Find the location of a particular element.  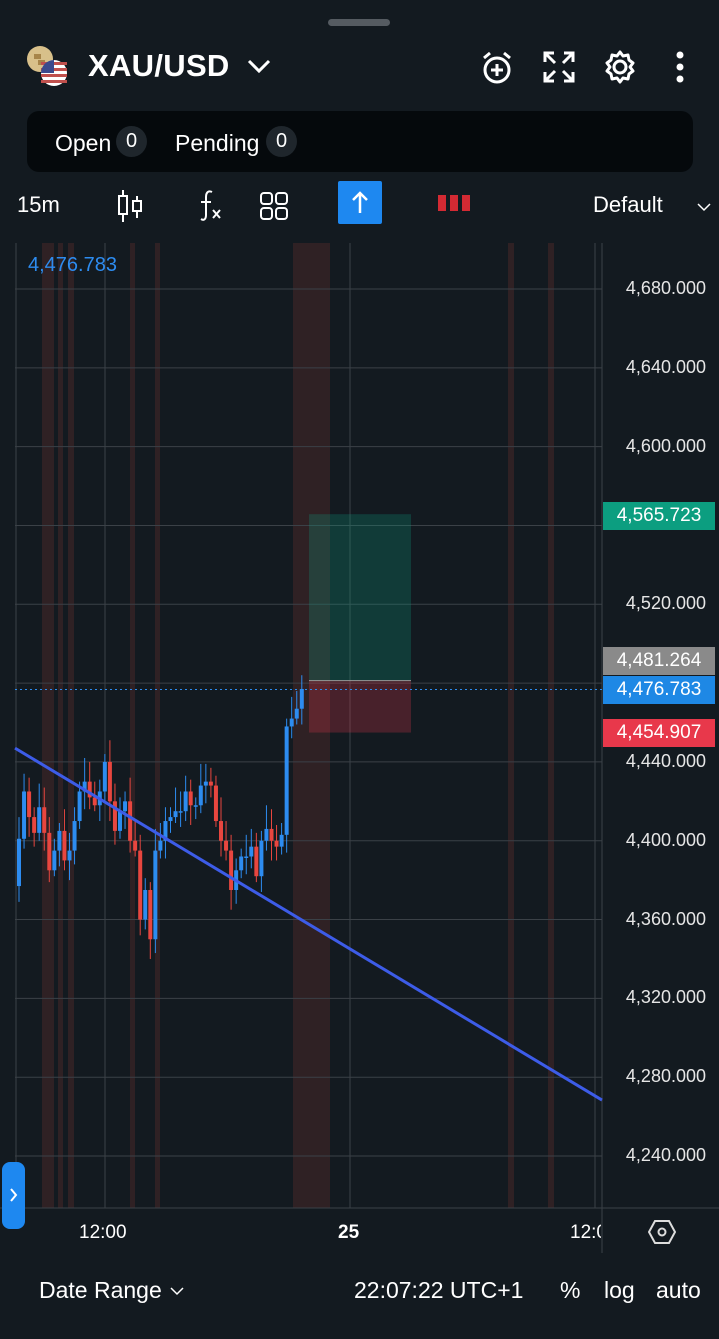

take-profit-zone is located at coordinates (360, 597).